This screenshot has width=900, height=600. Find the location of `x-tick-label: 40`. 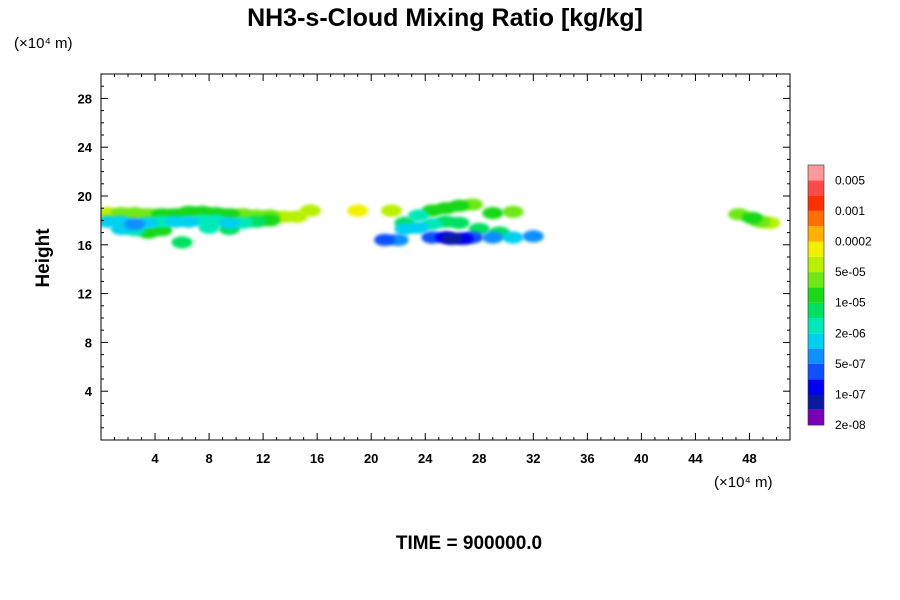

x-tick-label: 40 is located at coordinates (641, 458).